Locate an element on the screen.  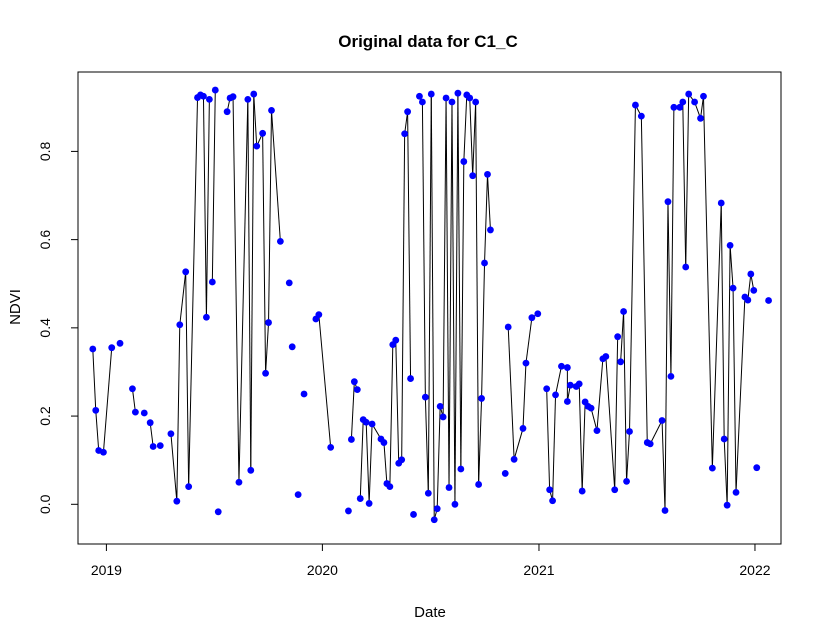
x-axis-label: Date is located at coordinates (430, 612).